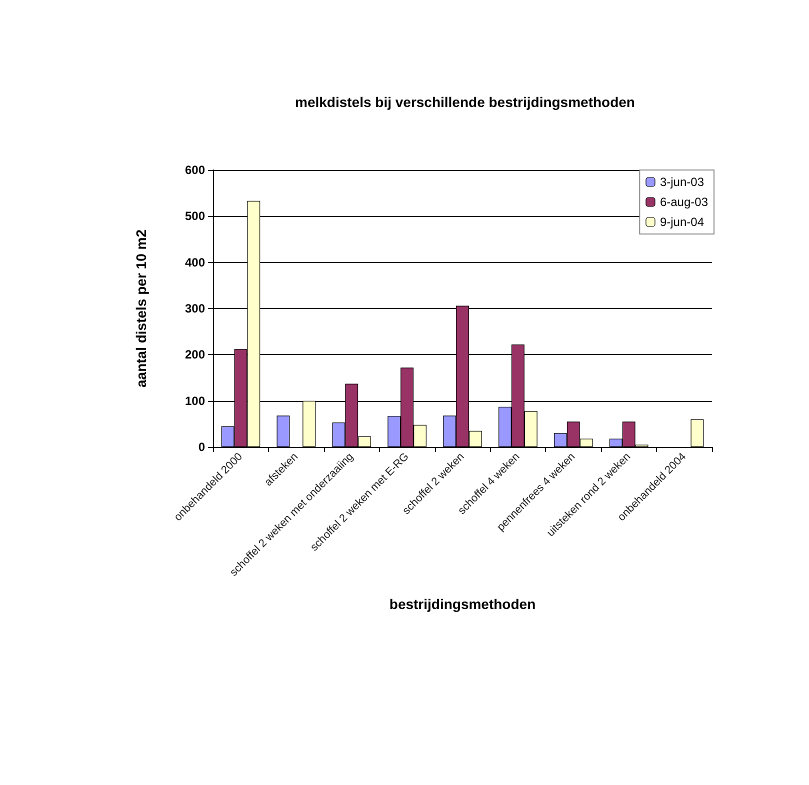  Describe the element at coordinates (195, 309) in the screenshot. I see `y-tick-label: 300` at that location.